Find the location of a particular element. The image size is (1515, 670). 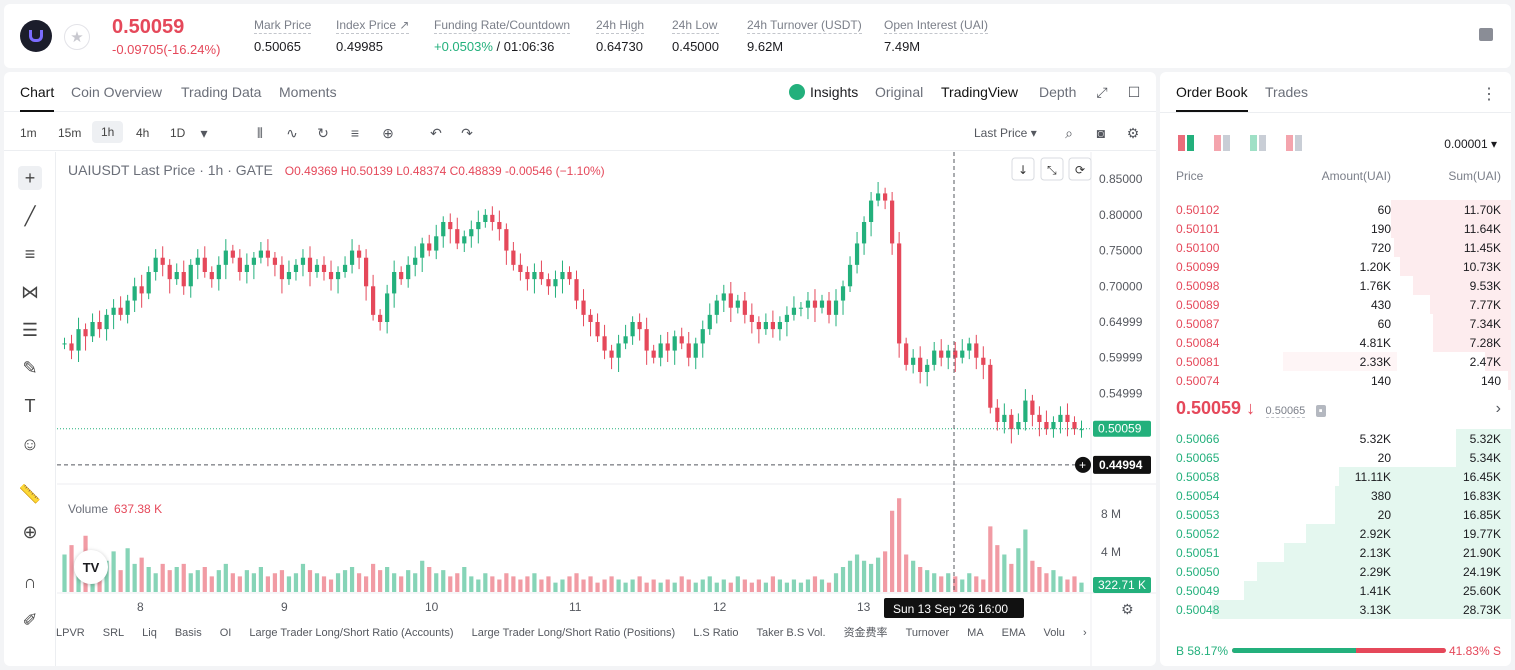

indicator-item: MA is located at coordinates (975, 633).